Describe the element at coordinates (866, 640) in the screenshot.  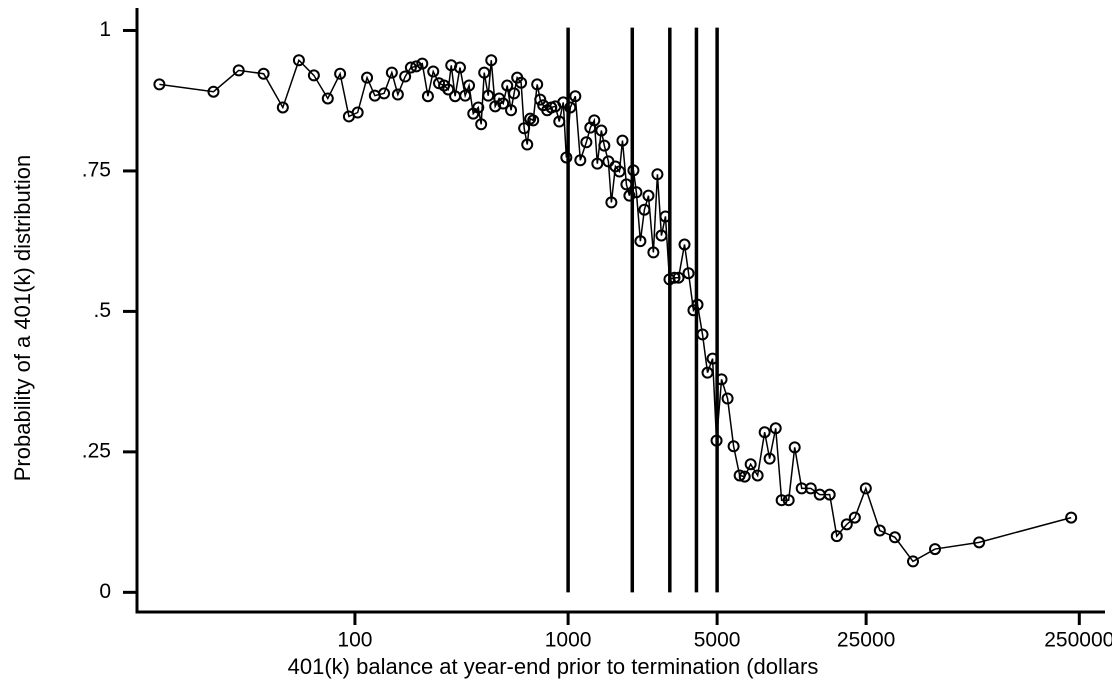
I see `x-tick-label: 25000` at that location.